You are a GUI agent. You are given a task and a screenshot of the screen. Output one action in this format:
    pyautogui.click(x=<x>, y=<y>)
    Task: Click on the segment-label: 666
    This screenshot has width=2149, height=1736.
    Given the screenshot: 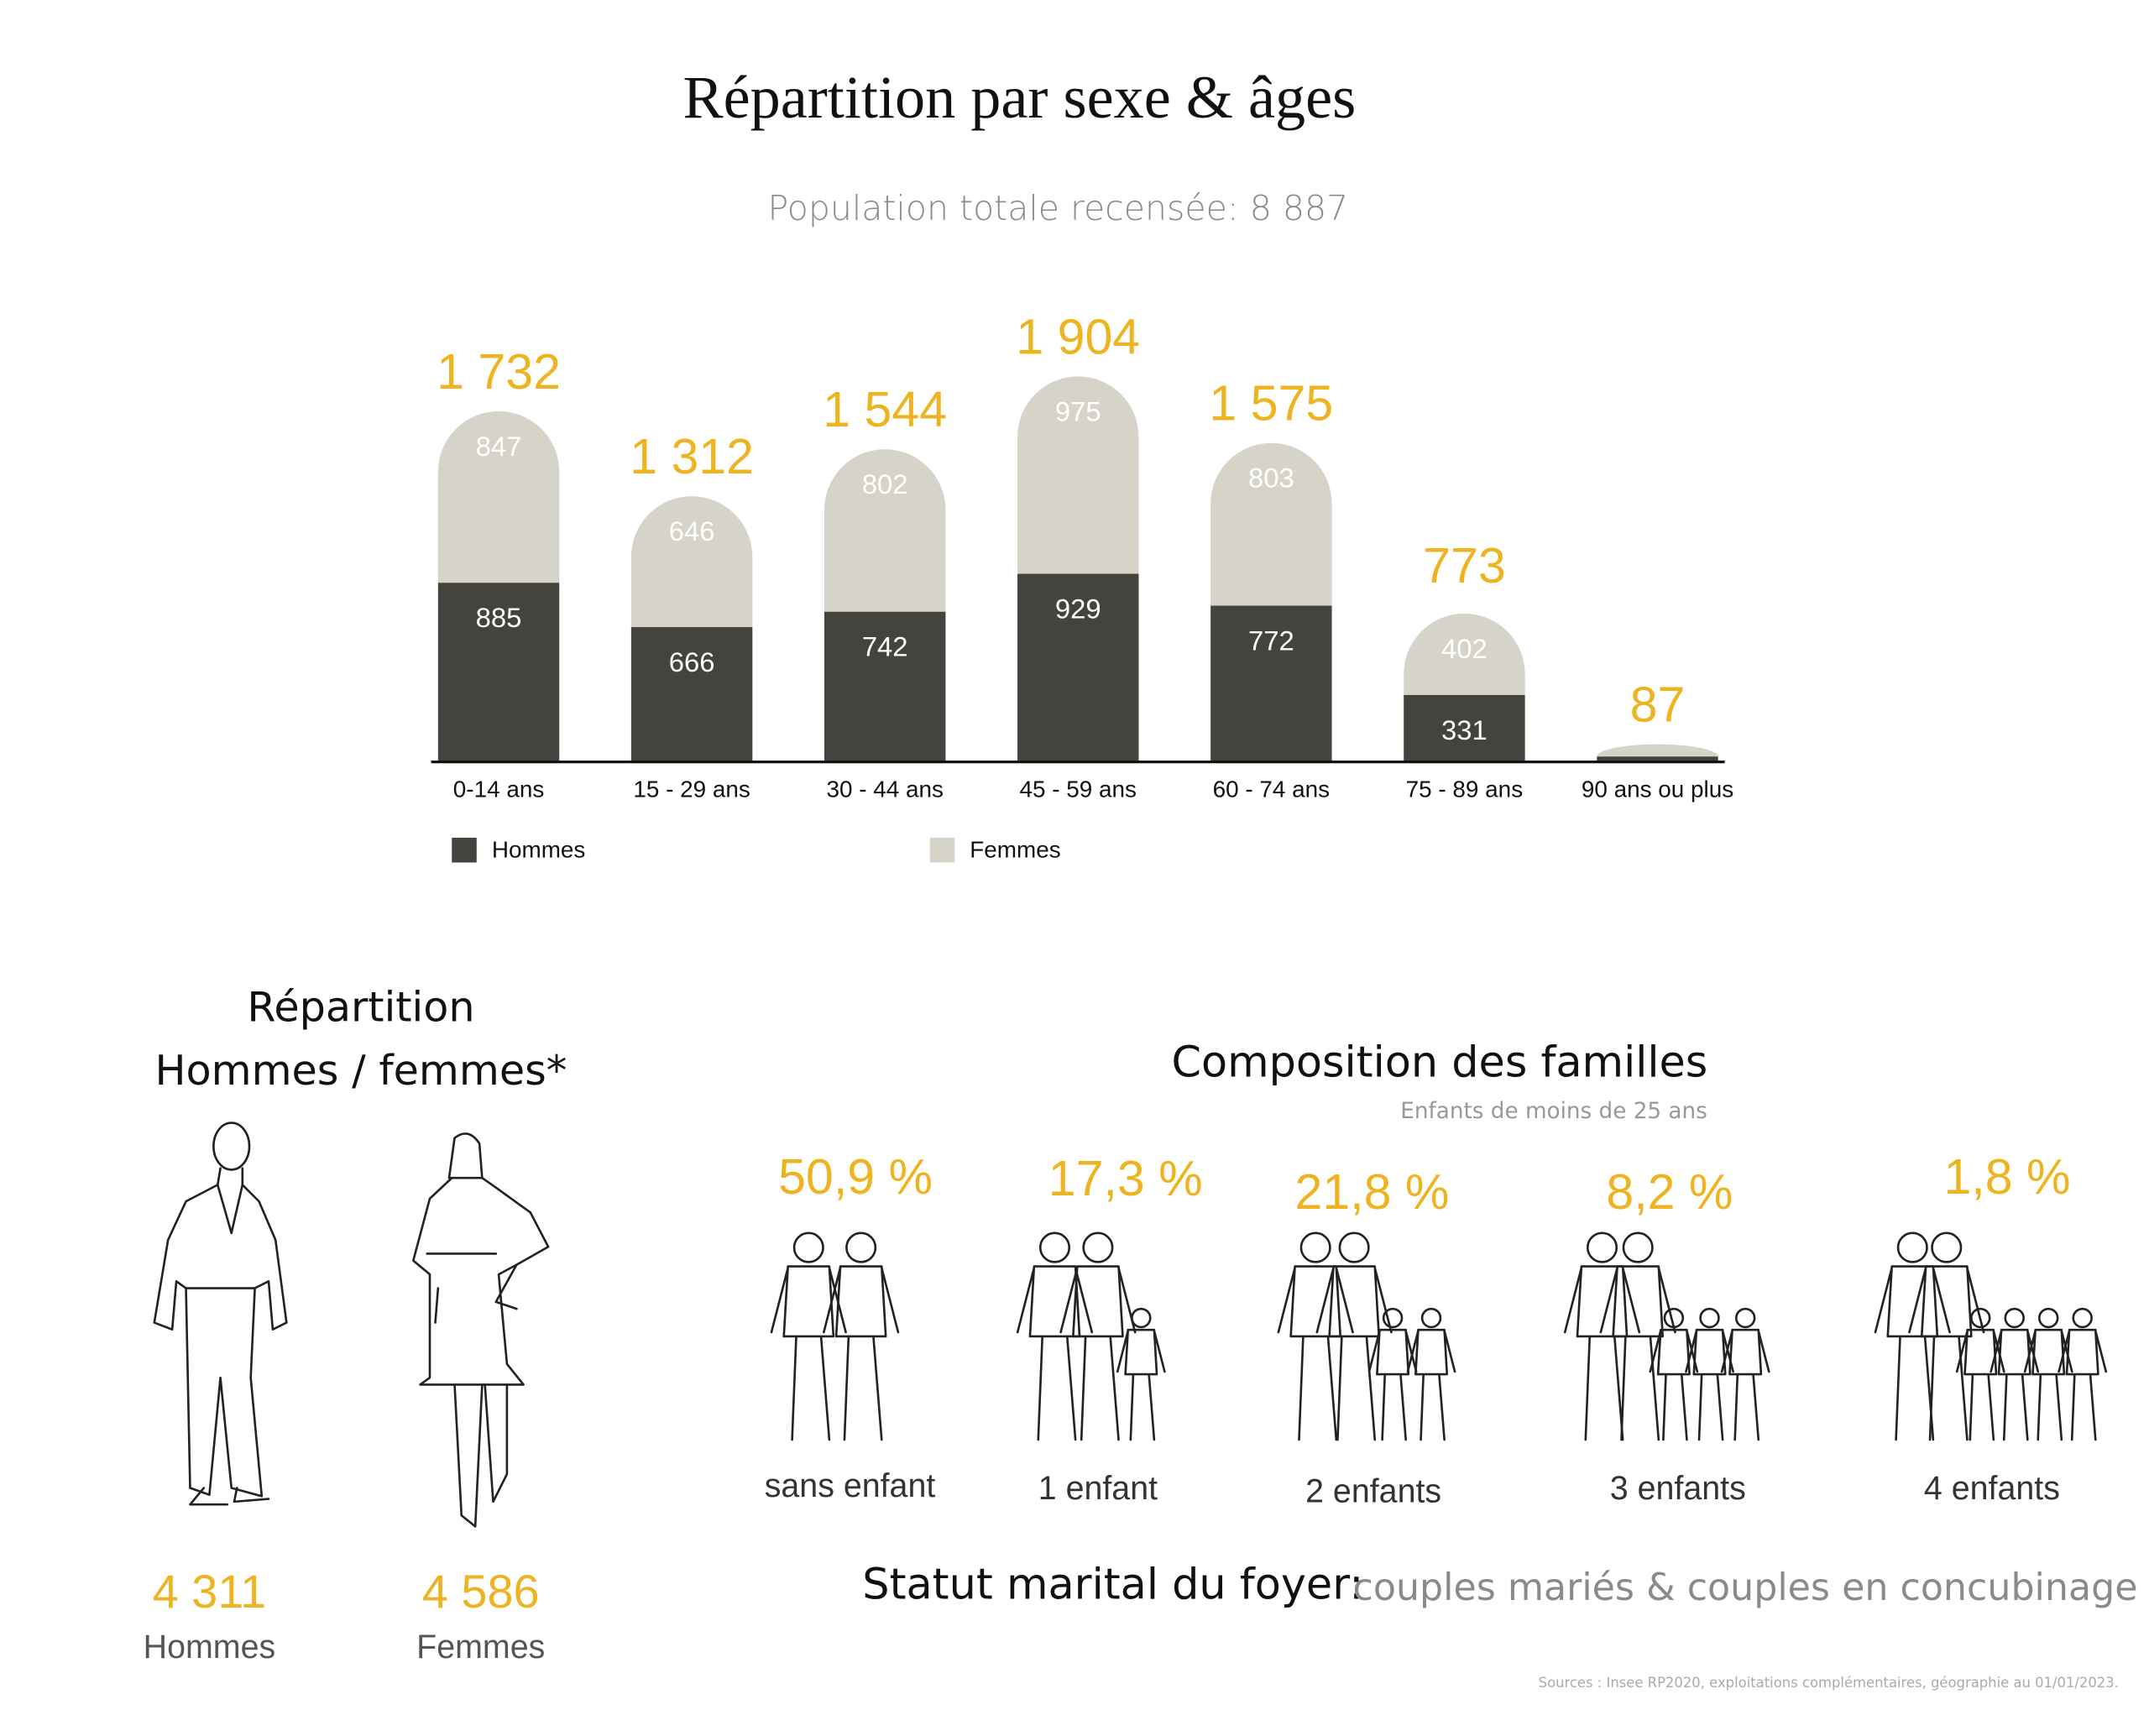 What is the action you would take?
    pyautogui.click(x=692, y=661)
    